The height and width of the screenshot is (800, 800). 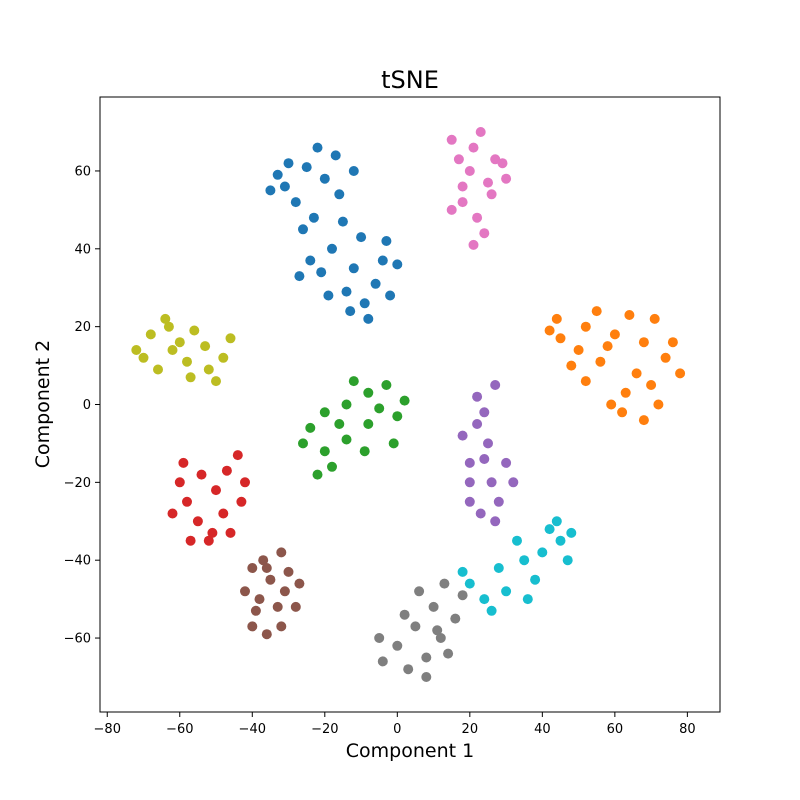 What do you see at coordinates (82, 327) in the screenshot?
I see `y-tick-label: 20` at bounding box center [82, 327].